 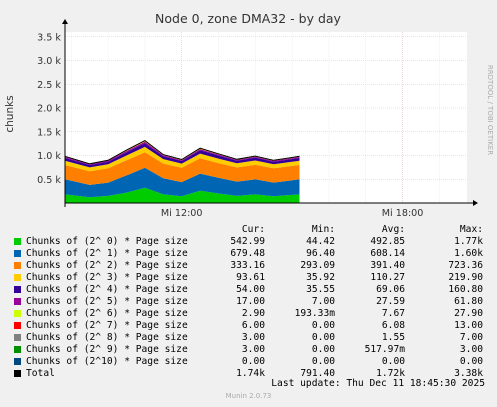 What do you see at coordinates (49, 156) in the screenshot?
I see `y-tick-label: 1.0 k` at bounding box center [49, 156].